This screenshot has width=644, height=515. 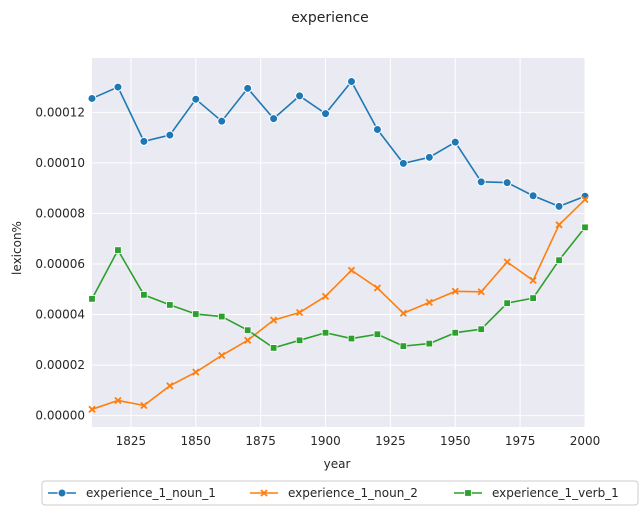 I want to click on x-tick-label: 2000, so click(x=585, y=441).